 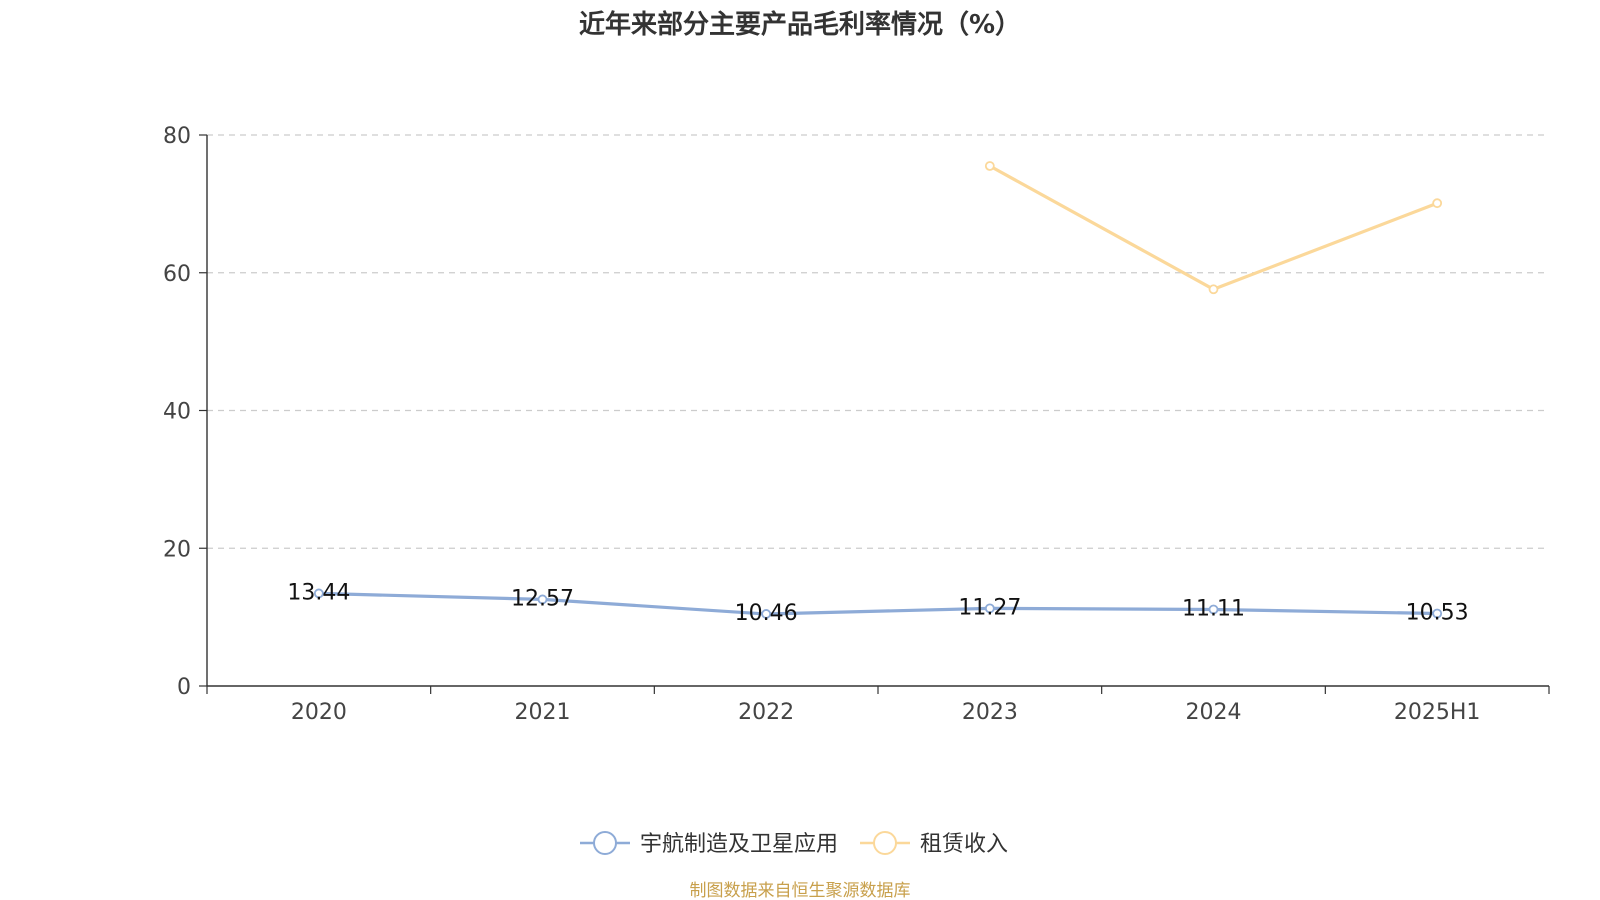 I want to click on data-label: 11.27, so click(x=989, y=607).